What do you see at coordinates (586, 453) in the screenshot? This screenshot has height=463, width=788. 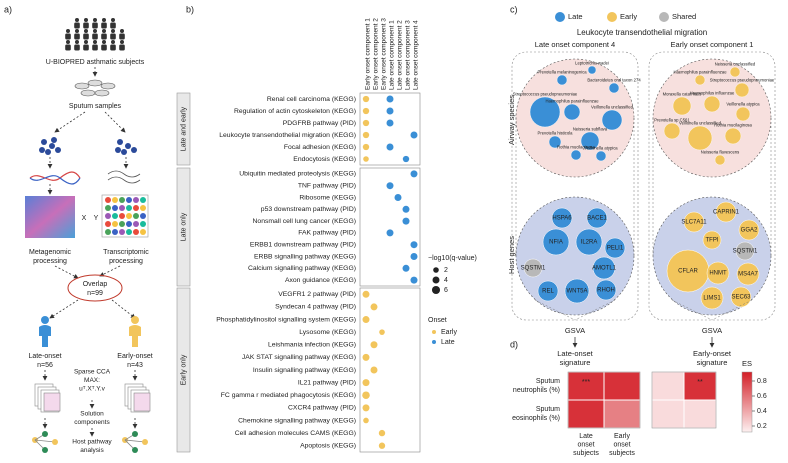 I see `heatmap-column-label: subjects` at bounding box center [586, 453].